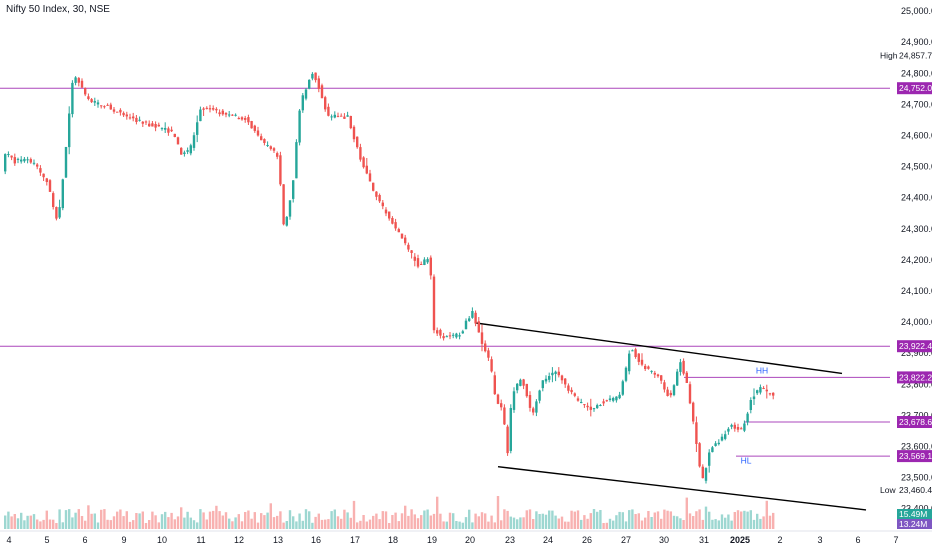  I want to click on x-tick-label: 6, so click(84, 540).